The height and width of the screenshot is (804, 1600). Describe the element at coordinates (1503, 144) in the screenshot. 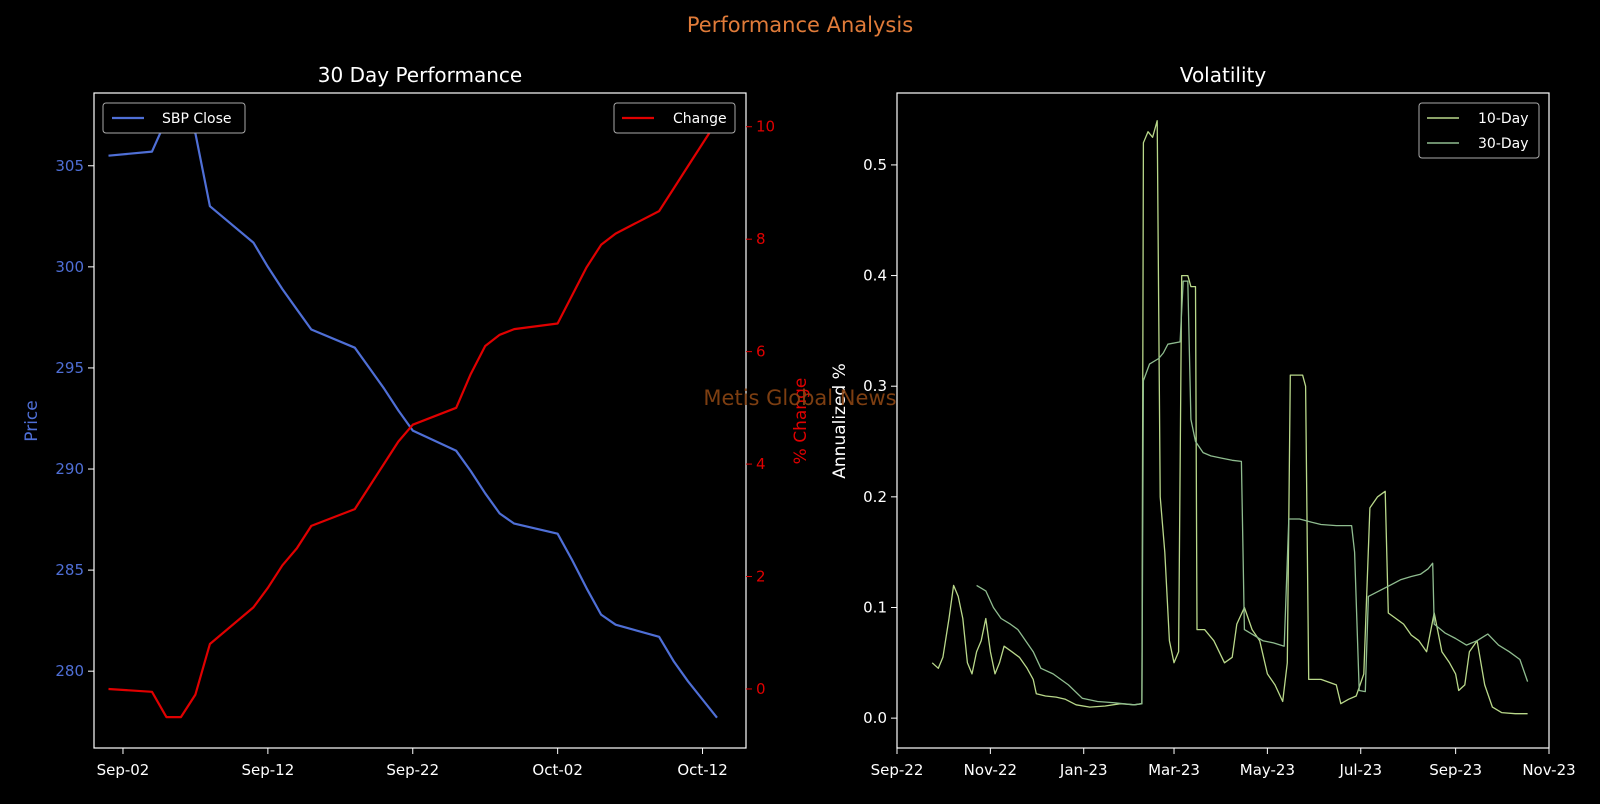

I see `legend-label-30-day: 30-Day` at that location.